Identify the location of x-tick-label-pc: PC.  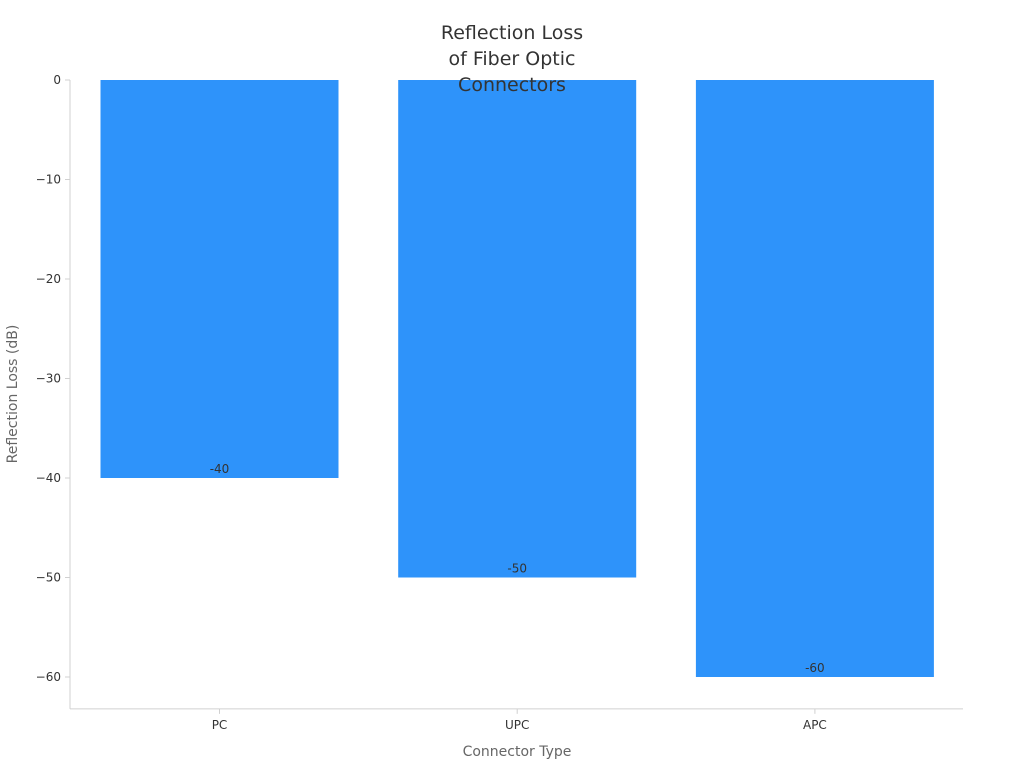
(220, 725).